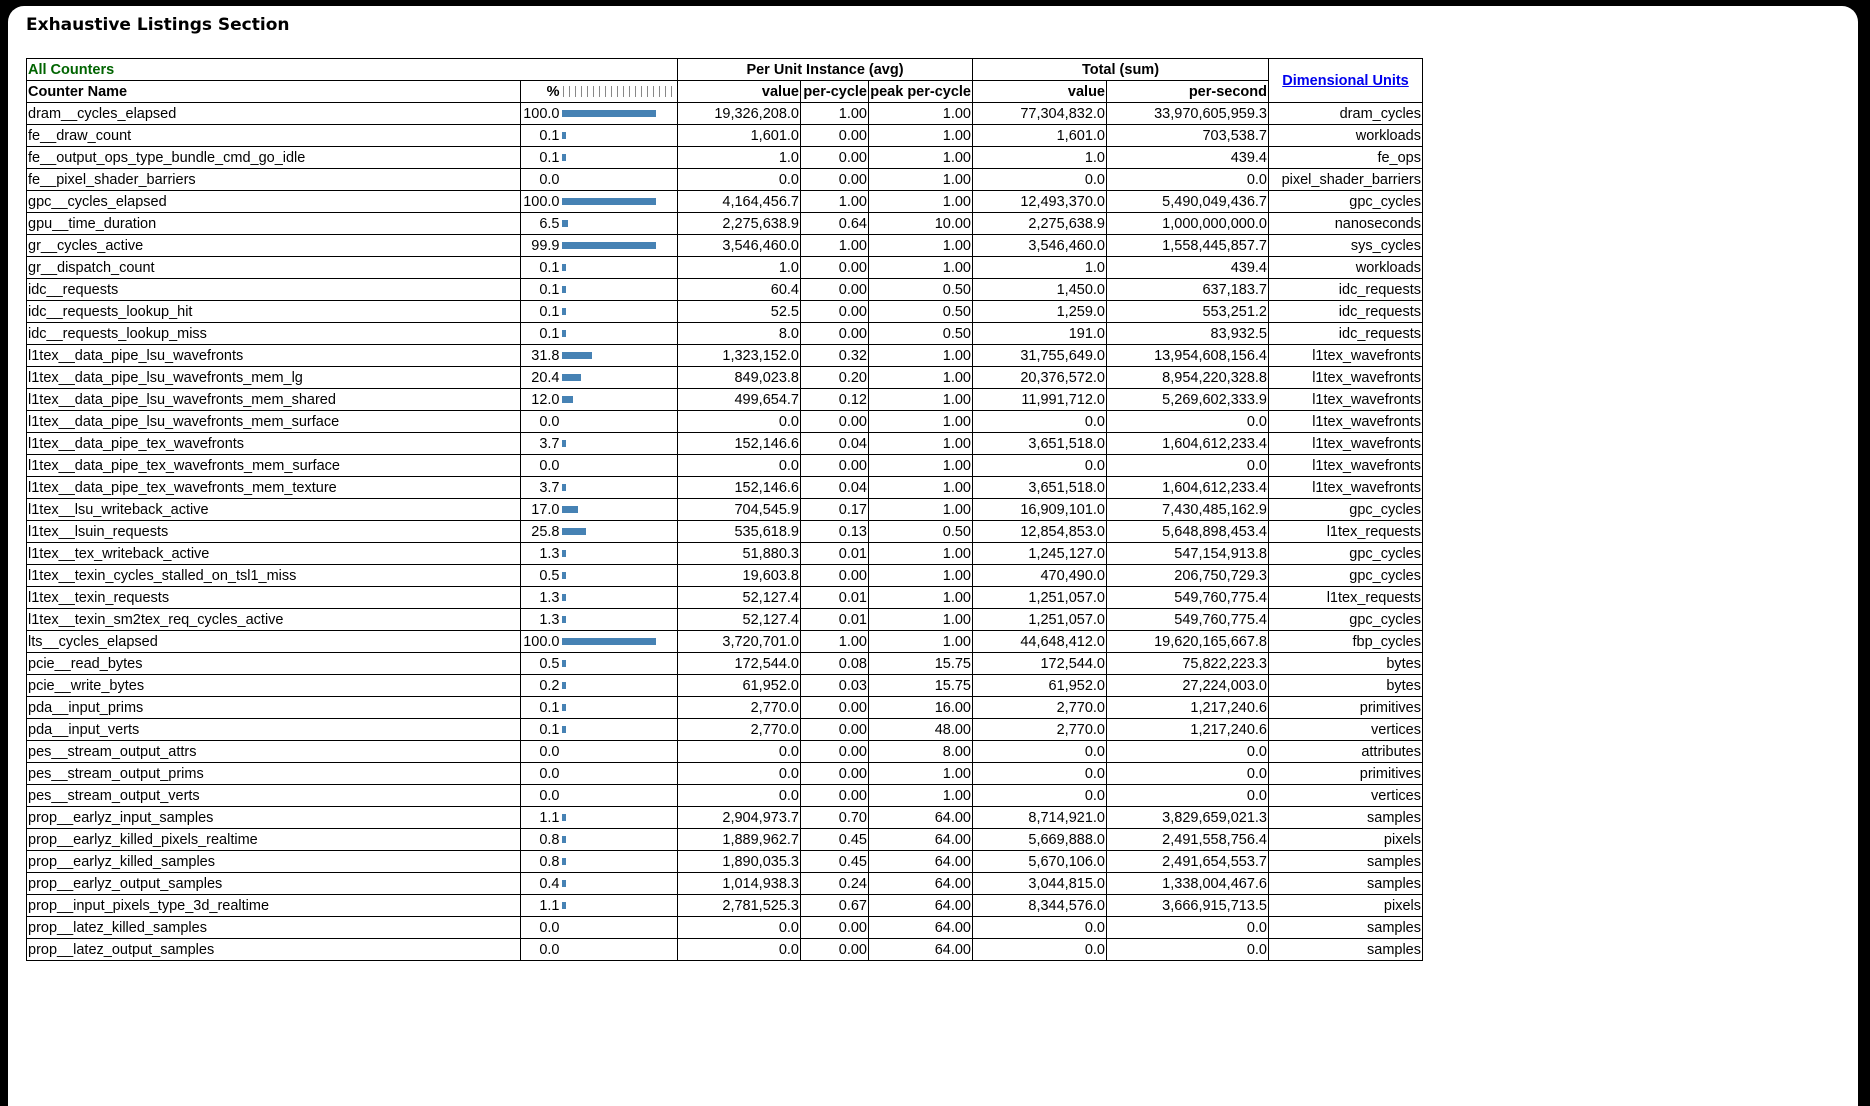  I want to click on counter-value: 2,770.0, so click(739, 729).